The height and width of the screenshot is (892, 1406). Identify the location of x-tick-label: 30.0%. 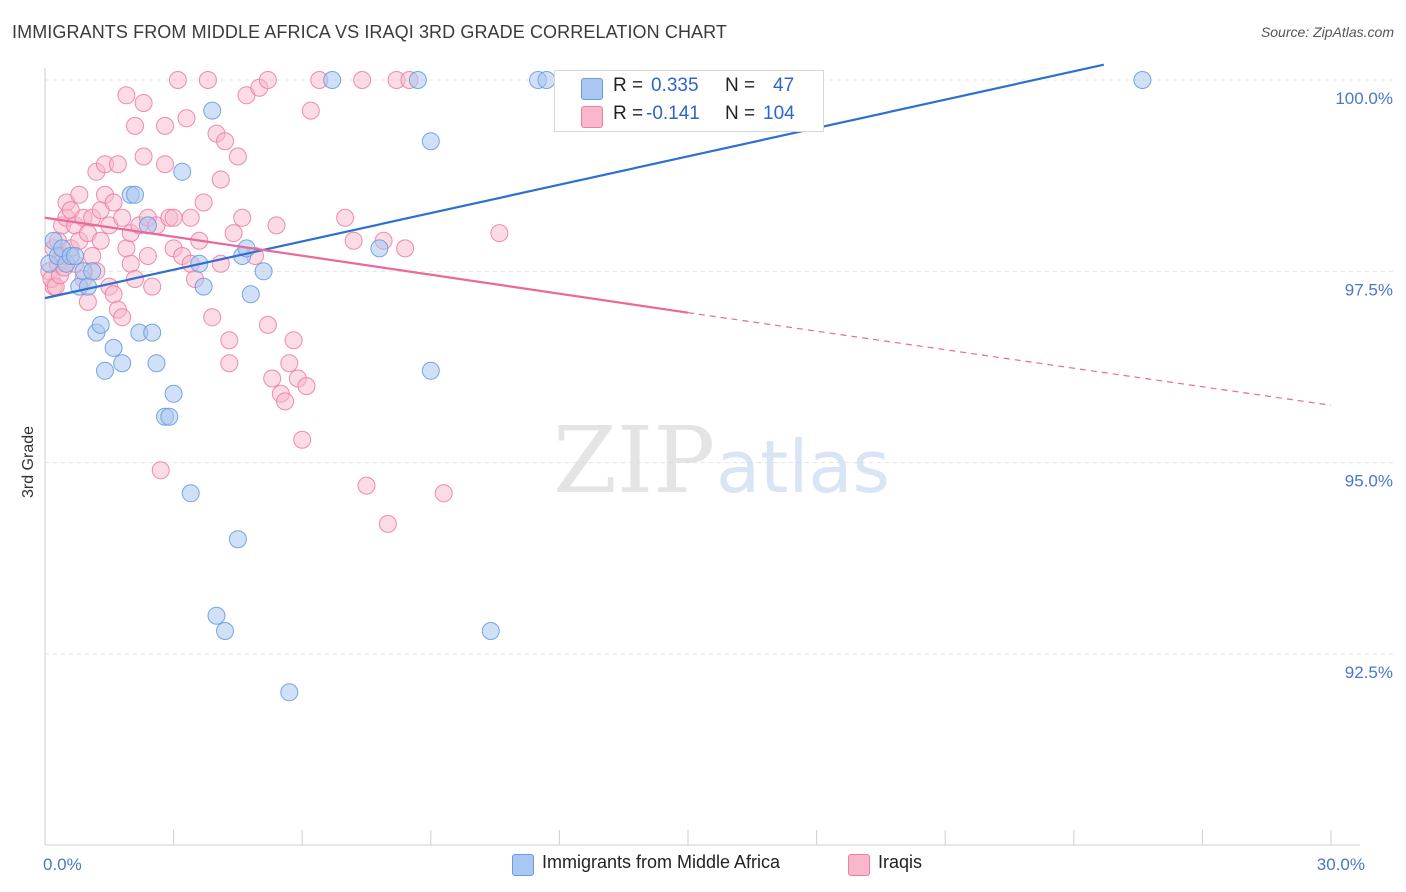
(1341, 864).